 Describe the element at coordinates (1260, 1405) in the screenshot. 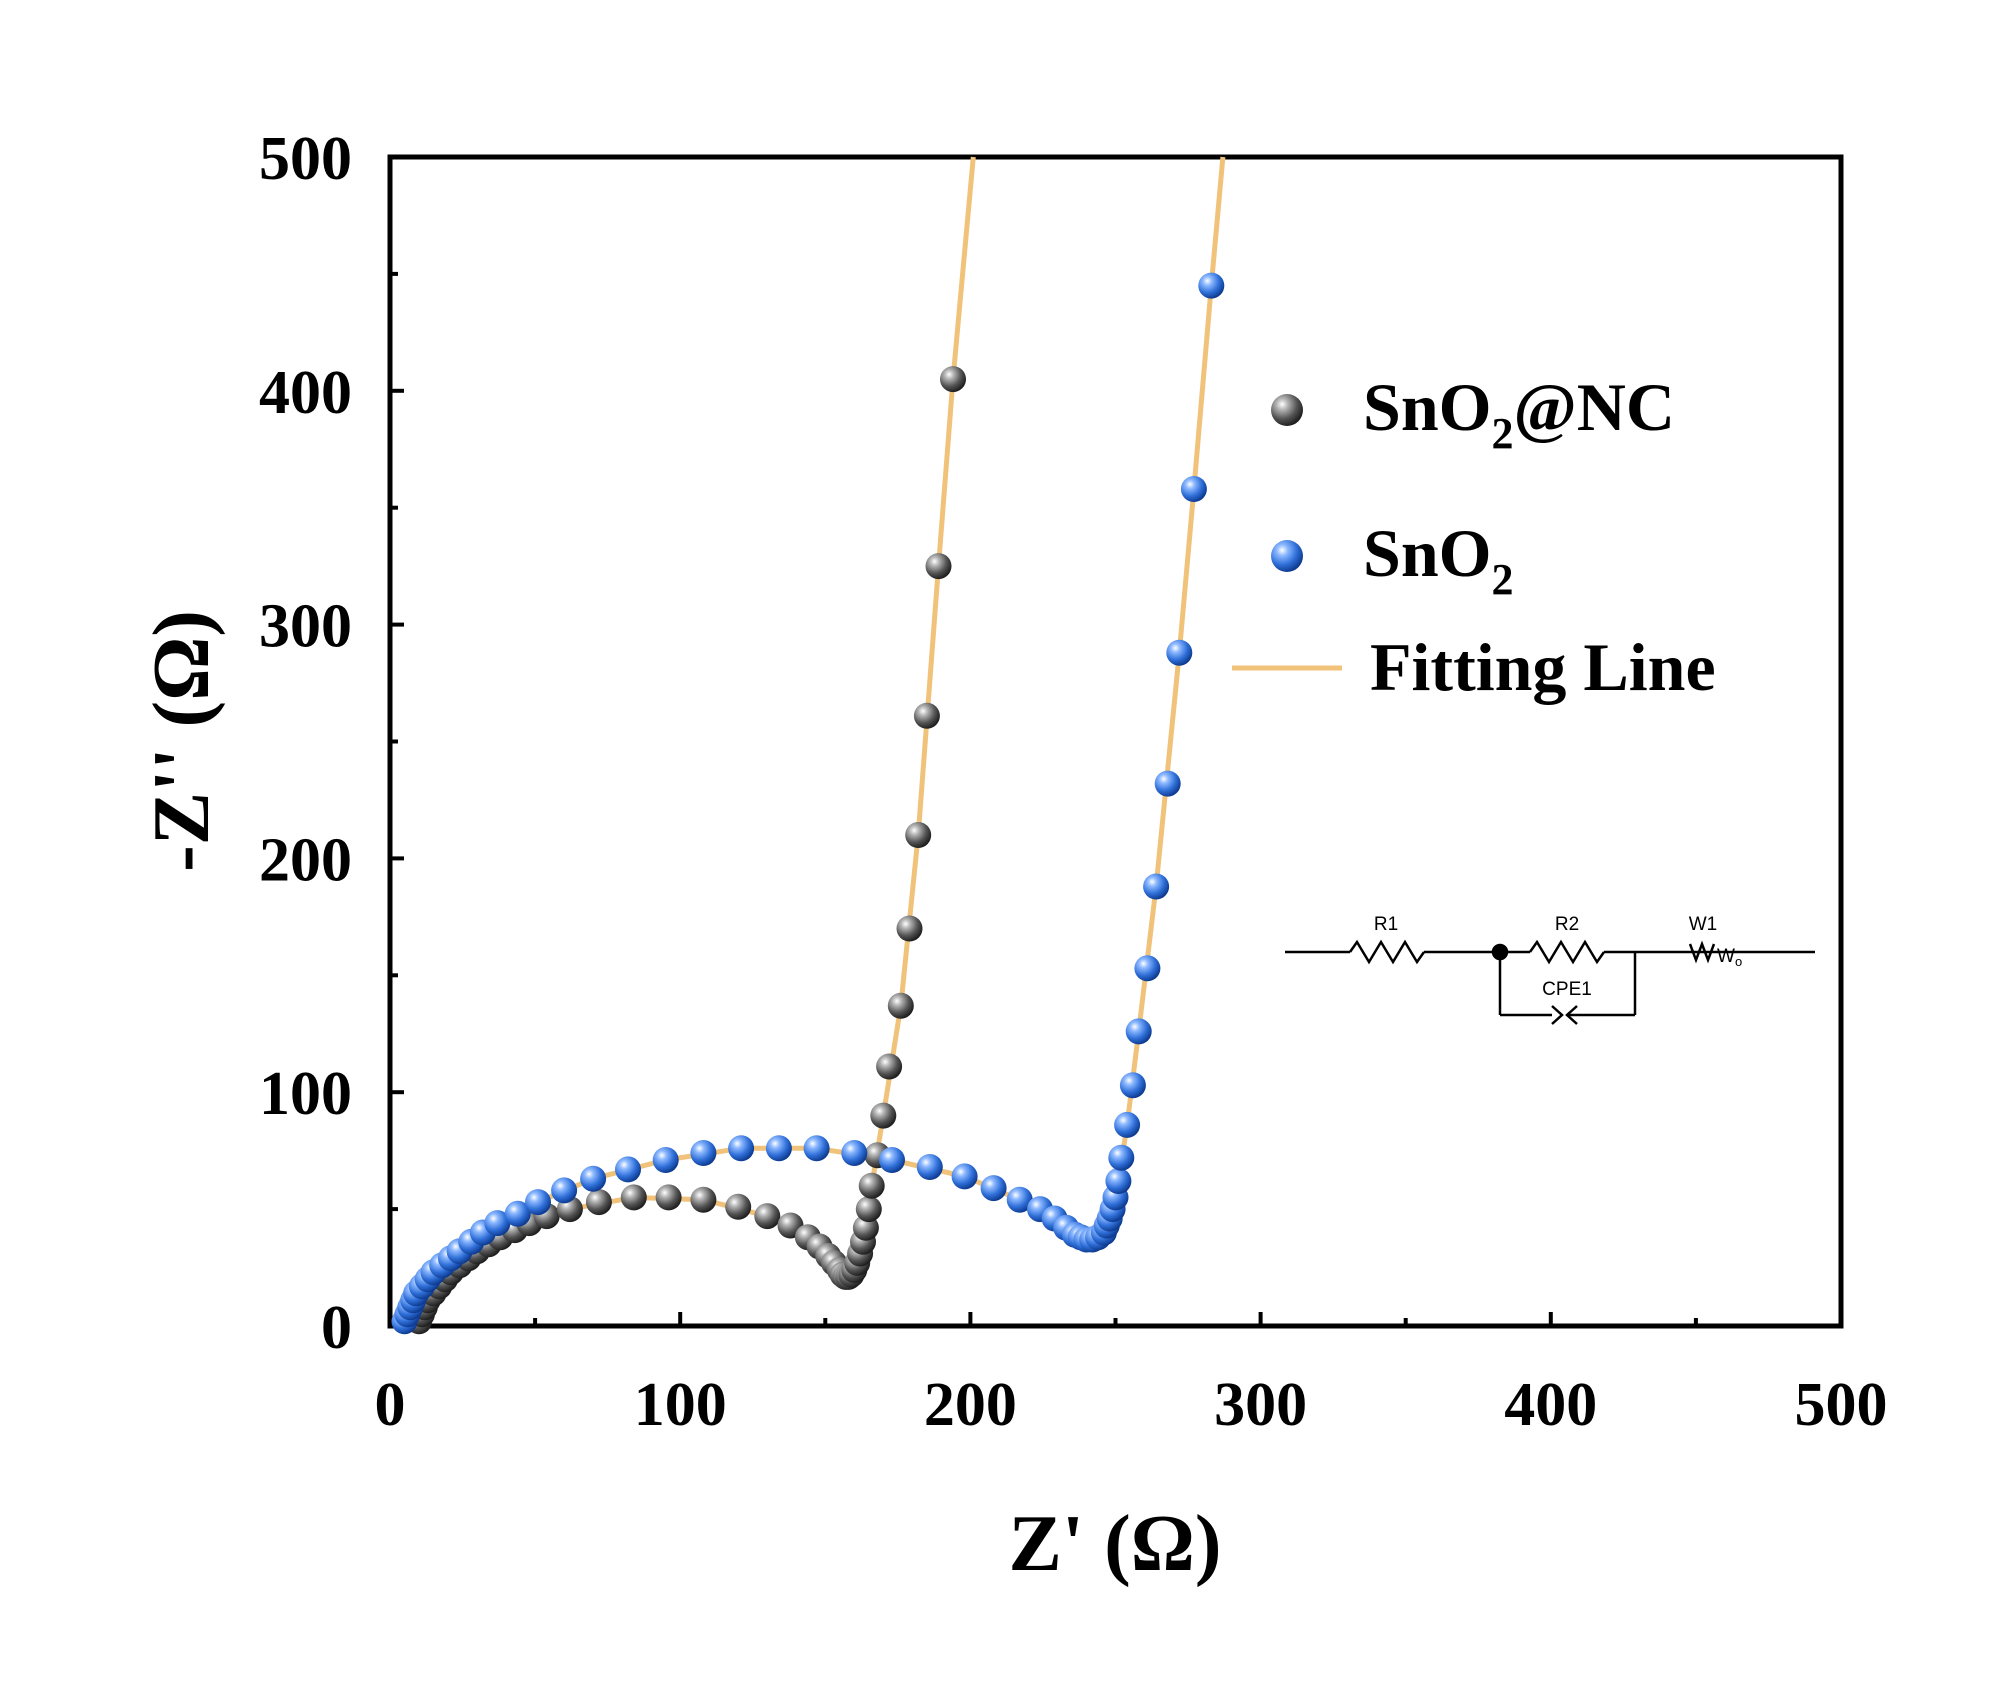

I see `x-tick-label: 300` at that location.